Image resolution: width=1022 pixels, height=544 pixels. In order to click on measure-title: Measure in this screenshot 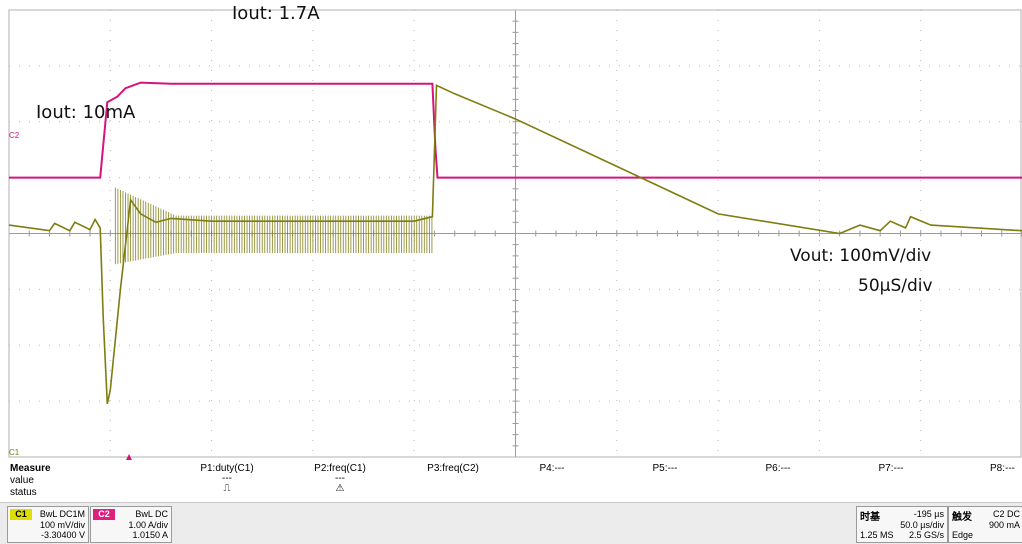, I will do `click(30, 468)`.